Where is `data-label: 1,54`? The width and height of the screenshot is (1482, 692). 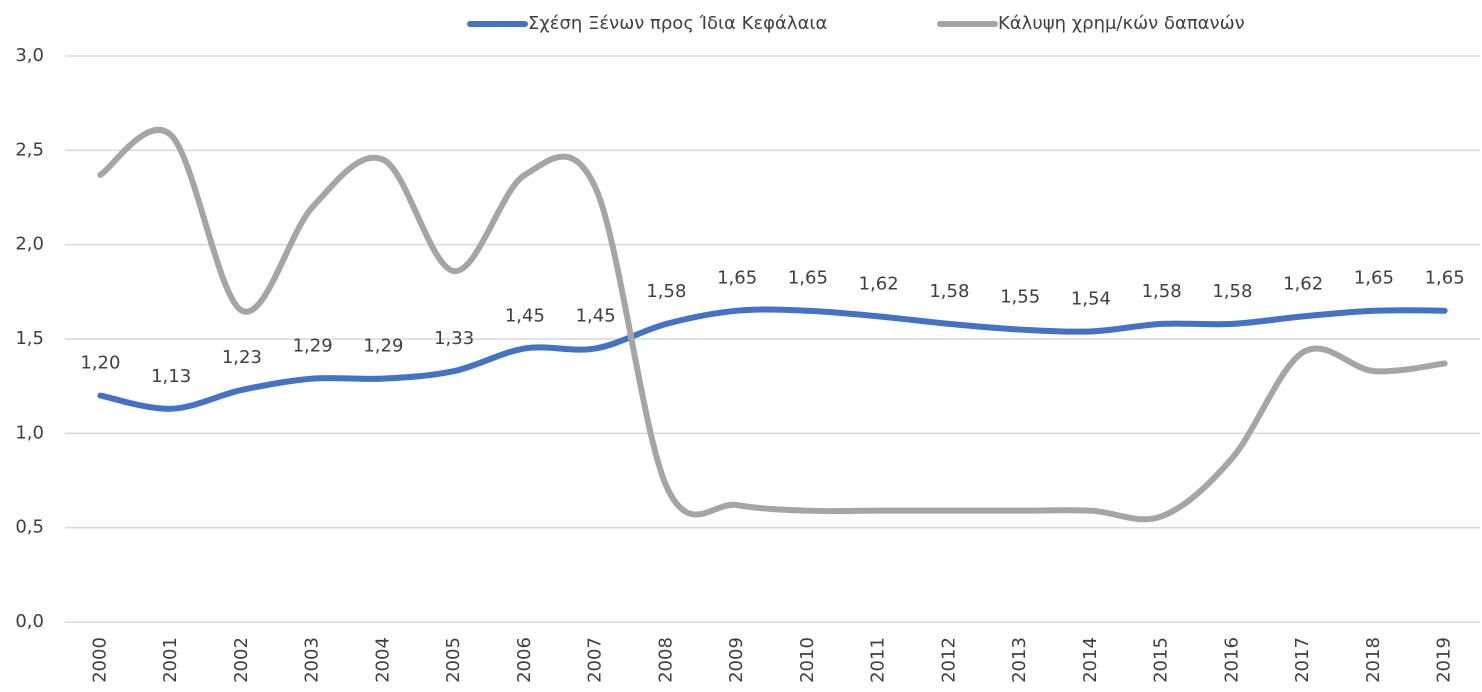
data-label: 1,54 is located at coordinates (1091, 298).